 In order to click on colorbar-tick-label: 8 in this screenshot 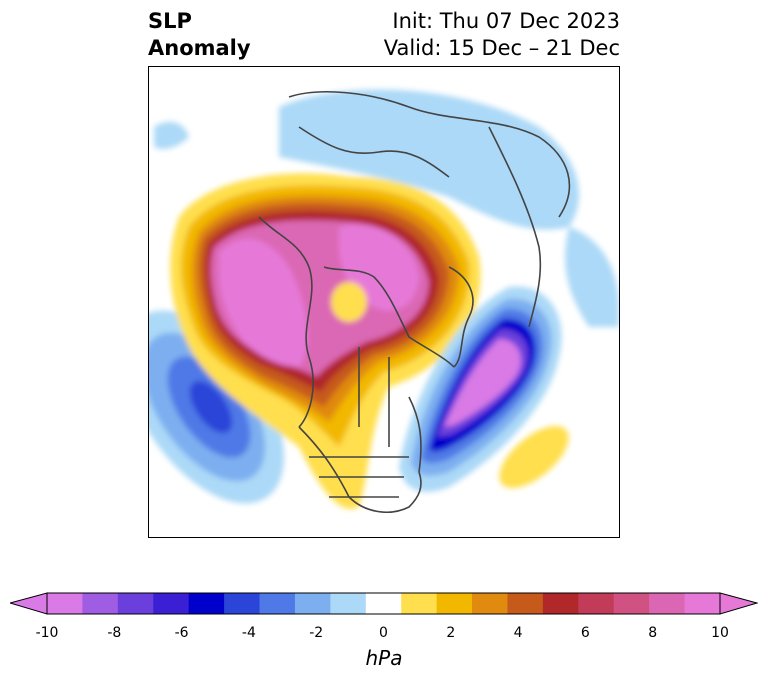, I will do `click(653, 633)`.